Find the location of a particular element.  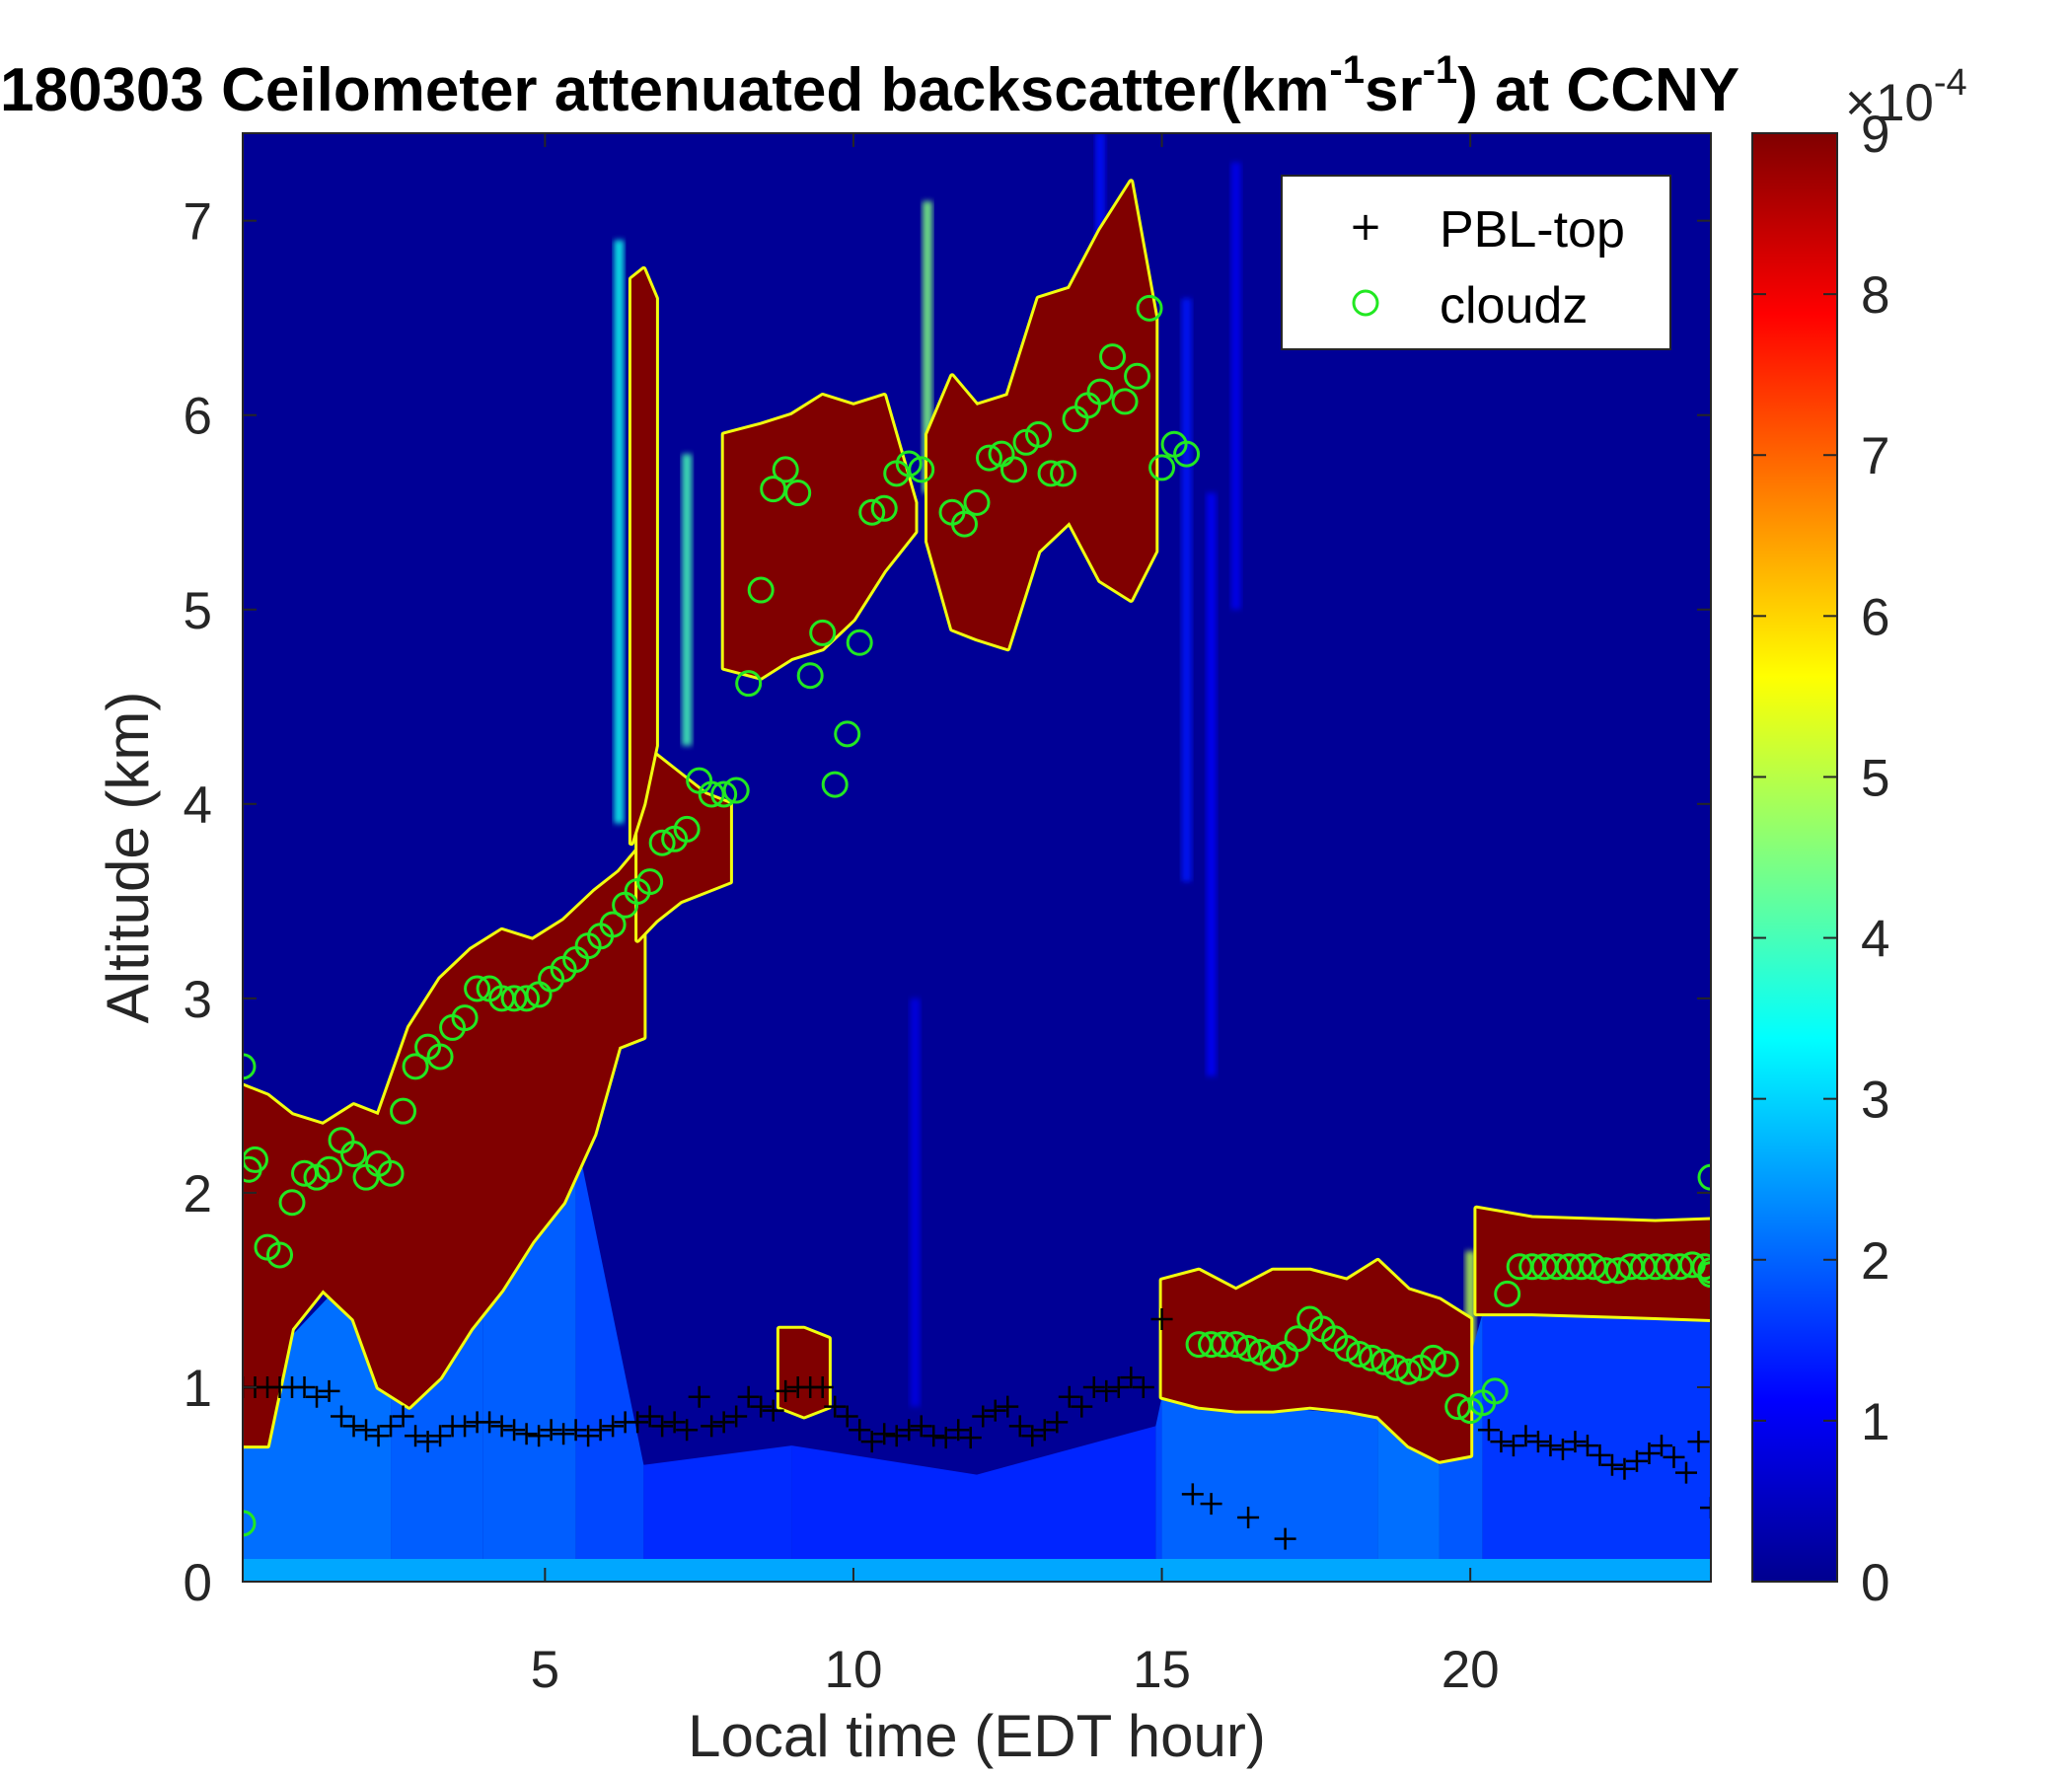

x-tick-label: 10 is located at coordinates (853, 1670).